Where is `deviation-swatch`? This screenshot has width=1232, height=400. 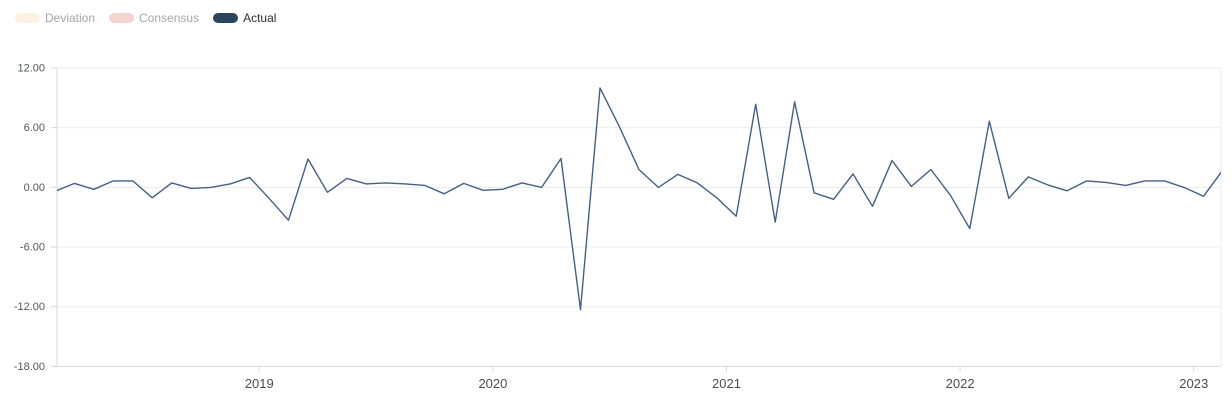 deviation-swatch is located at coordinates (27, 18).